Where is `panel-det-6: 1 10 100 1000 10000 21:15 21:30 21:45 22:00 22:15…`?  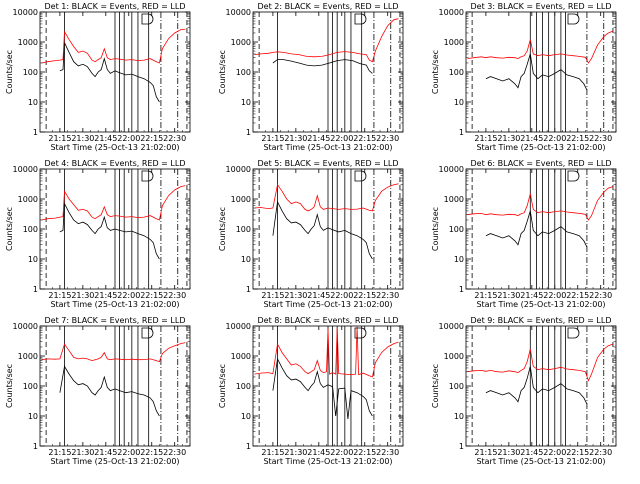 panel-det-6: 1 10 100 1000 10000 21:15 21:30 21:45 22:00 22:15… is located at coordinates (524, 234).